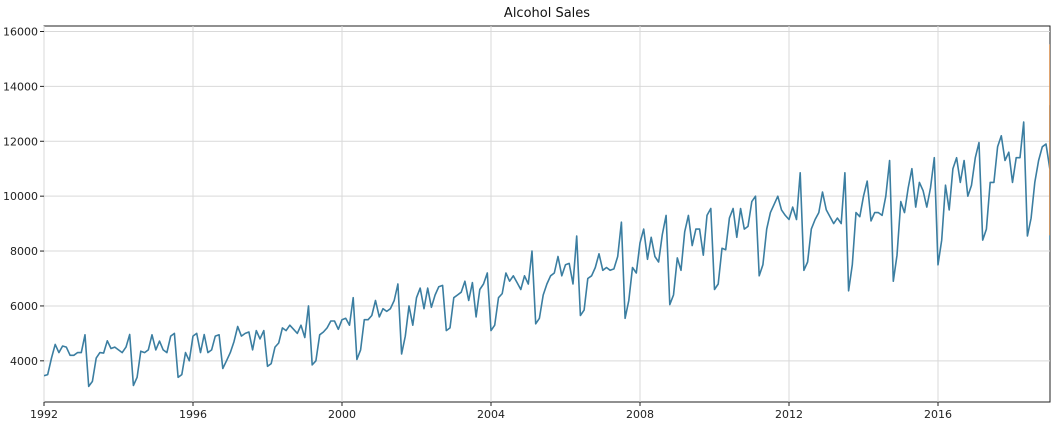 The height and width of the screenshot is (427, 1057). What do you see at coordinates (44, 414) in the screenshot?
I see `x-tick-label: 1992` at bounding box center [44, 414].